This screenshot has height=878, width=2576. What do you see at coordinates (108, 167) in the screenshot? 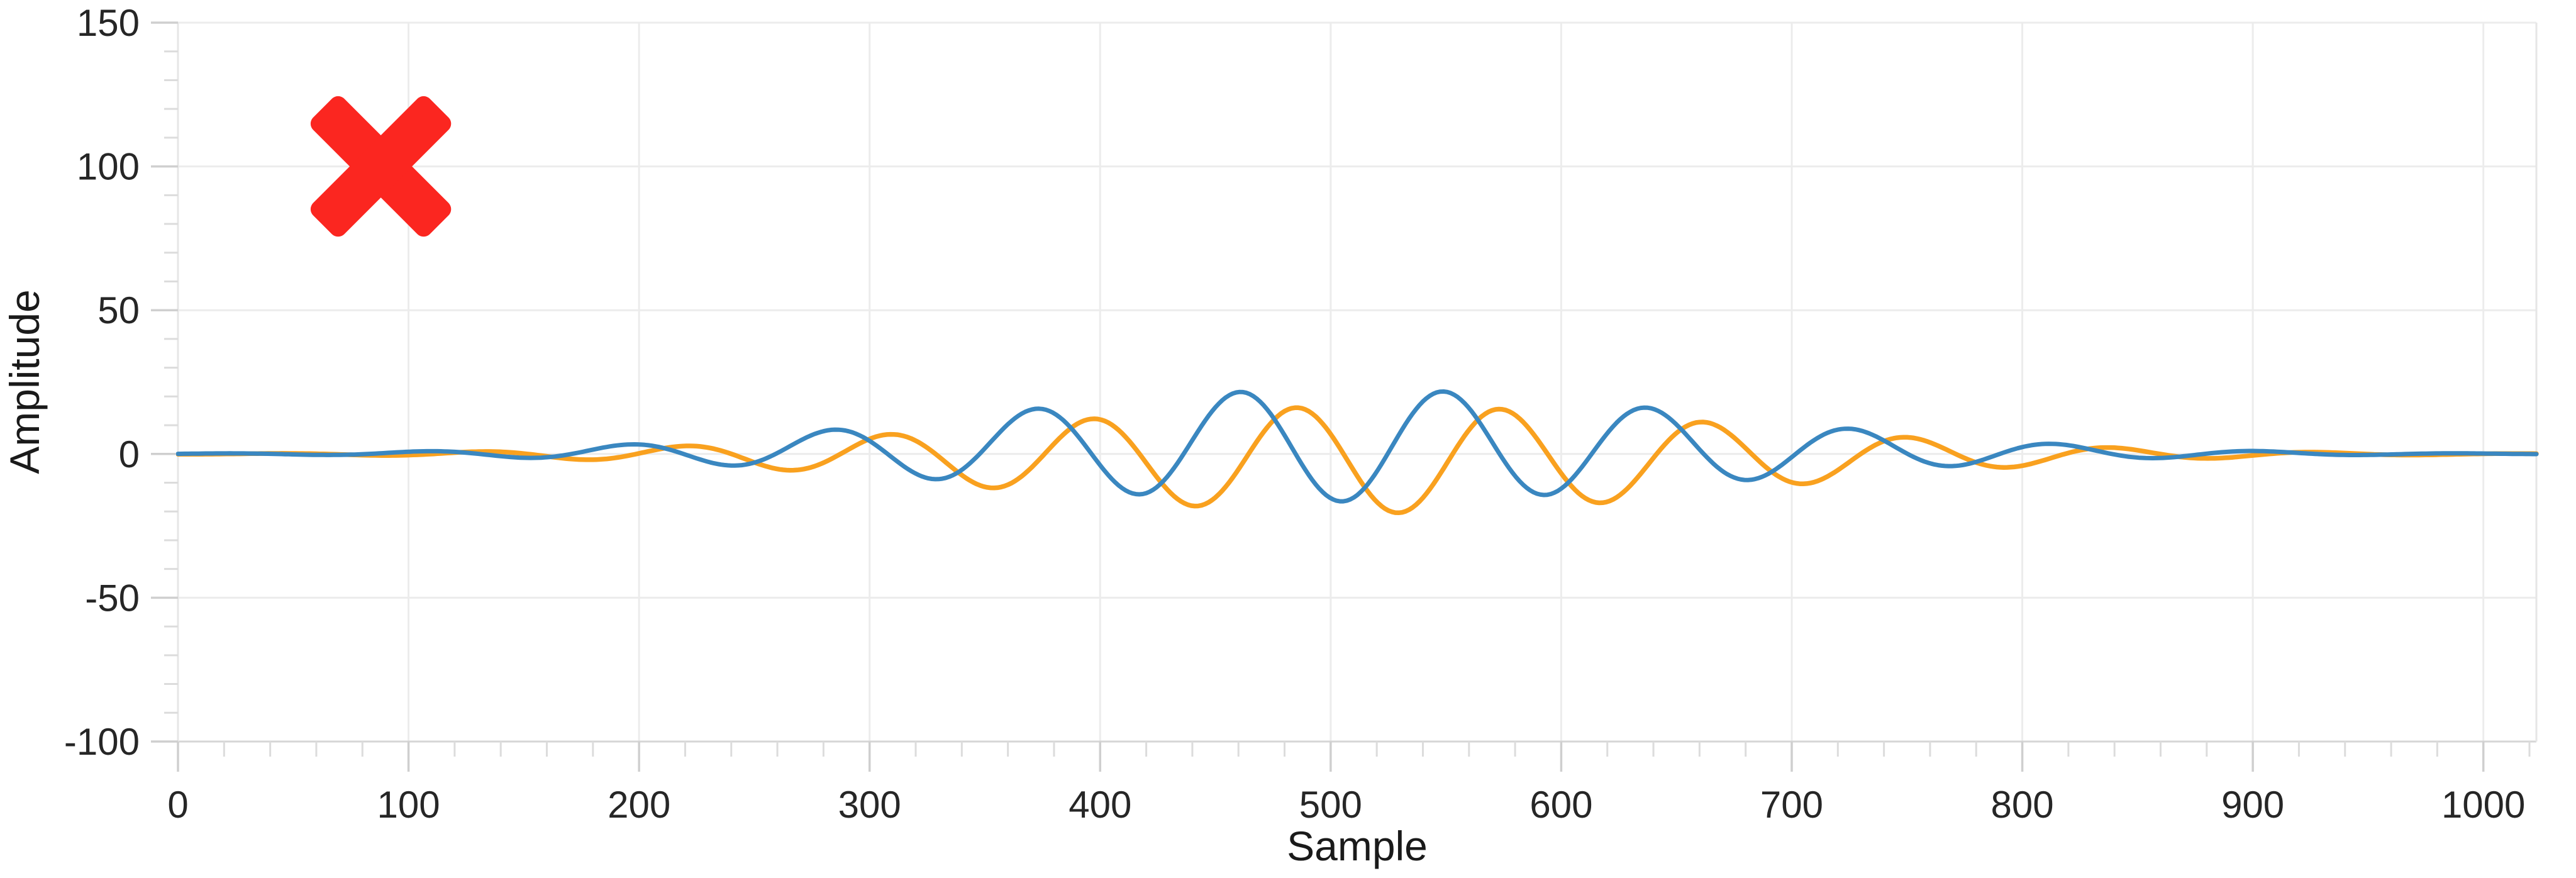
I see `y-tick-label-100: 100` at bounding box center [108, 167].